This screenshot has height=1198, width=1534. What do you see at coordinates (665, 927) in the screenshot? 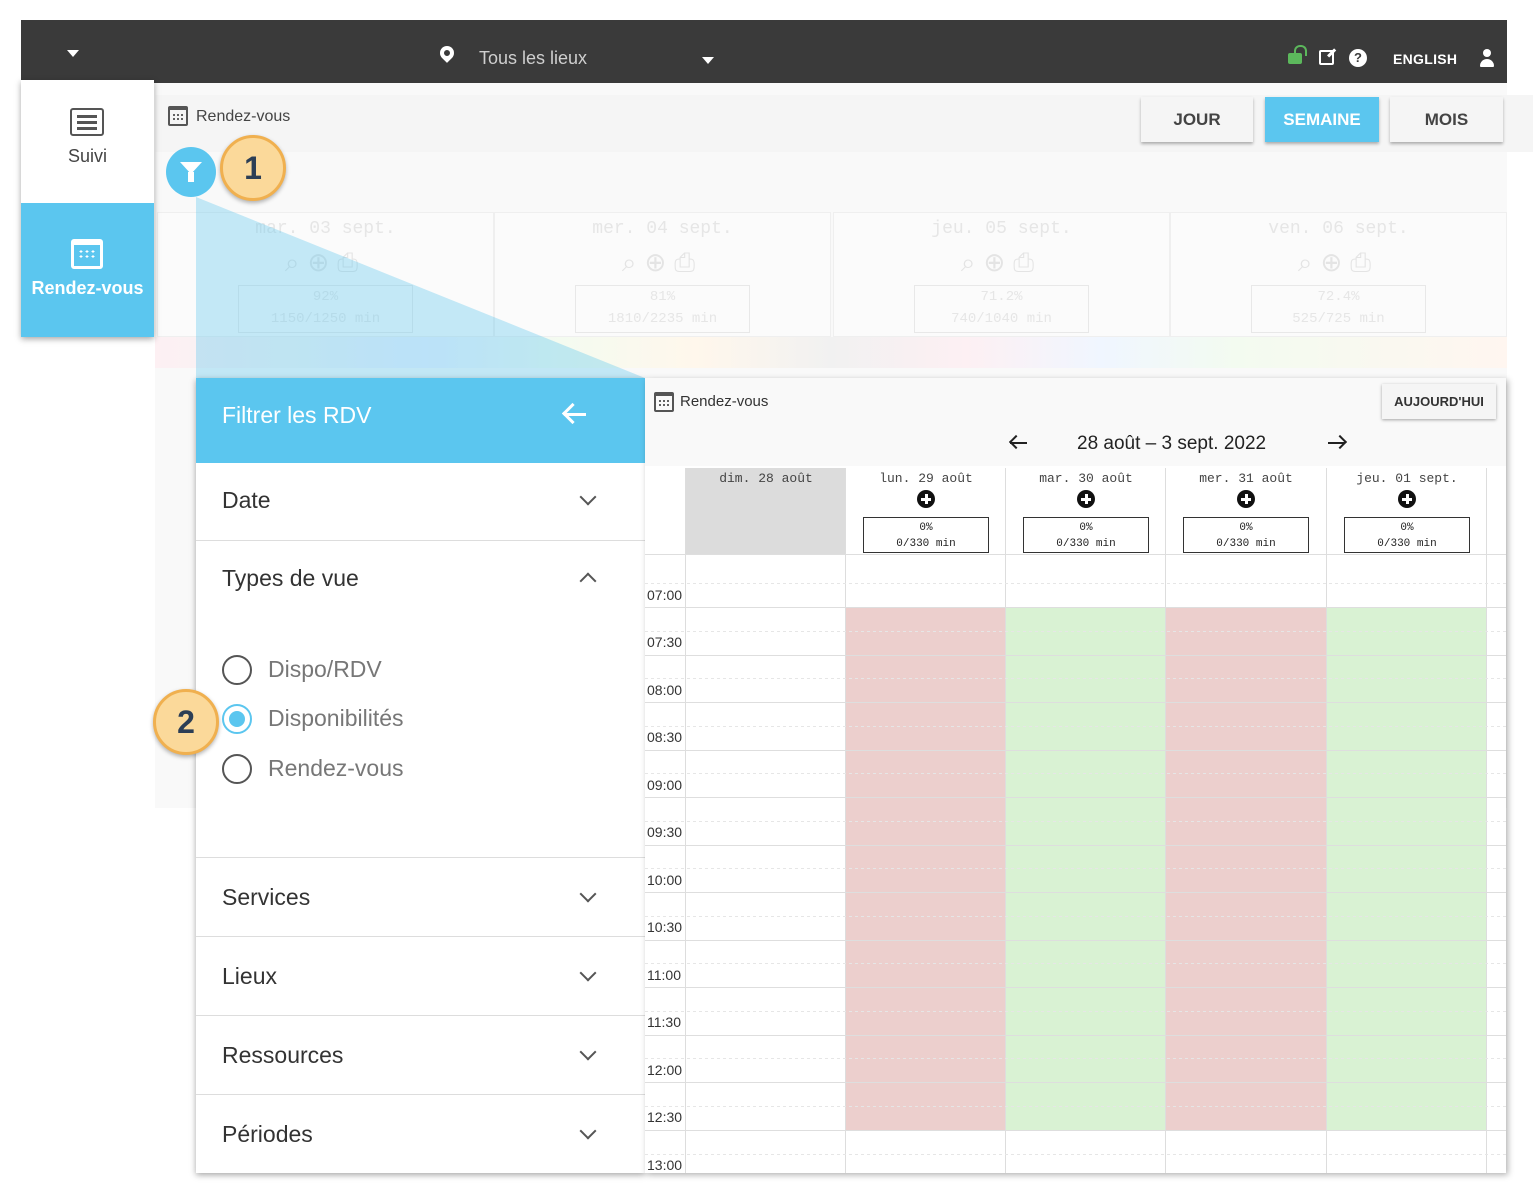
I see `time-label: 10:30` at bounding box center [665, 927].